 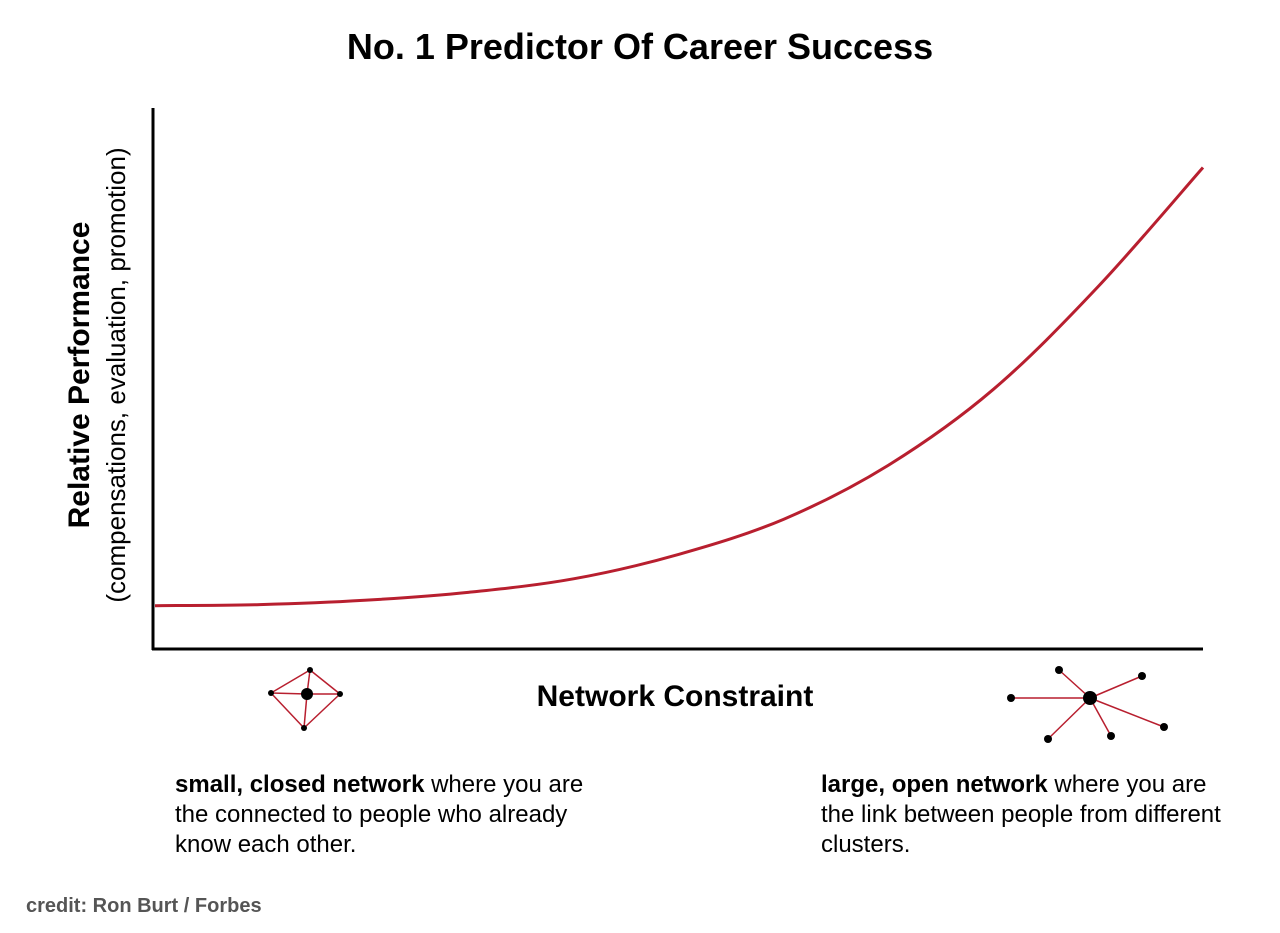 I want to click on chart-title: No. 1 Predictor Of Career Success, so click(x=640, y=46).